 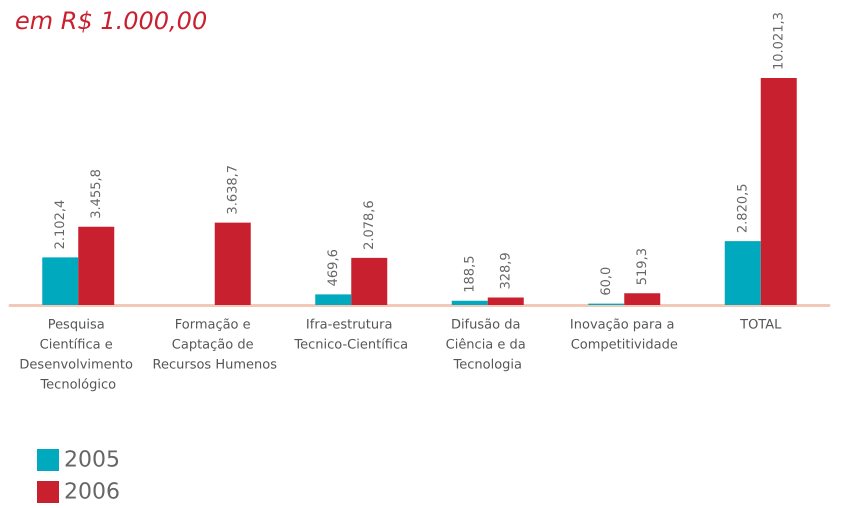 I want to click on x-tick-label: Pesquisa Científica e Desenvolvimento Tecnológico, so click(x=78, y=355).